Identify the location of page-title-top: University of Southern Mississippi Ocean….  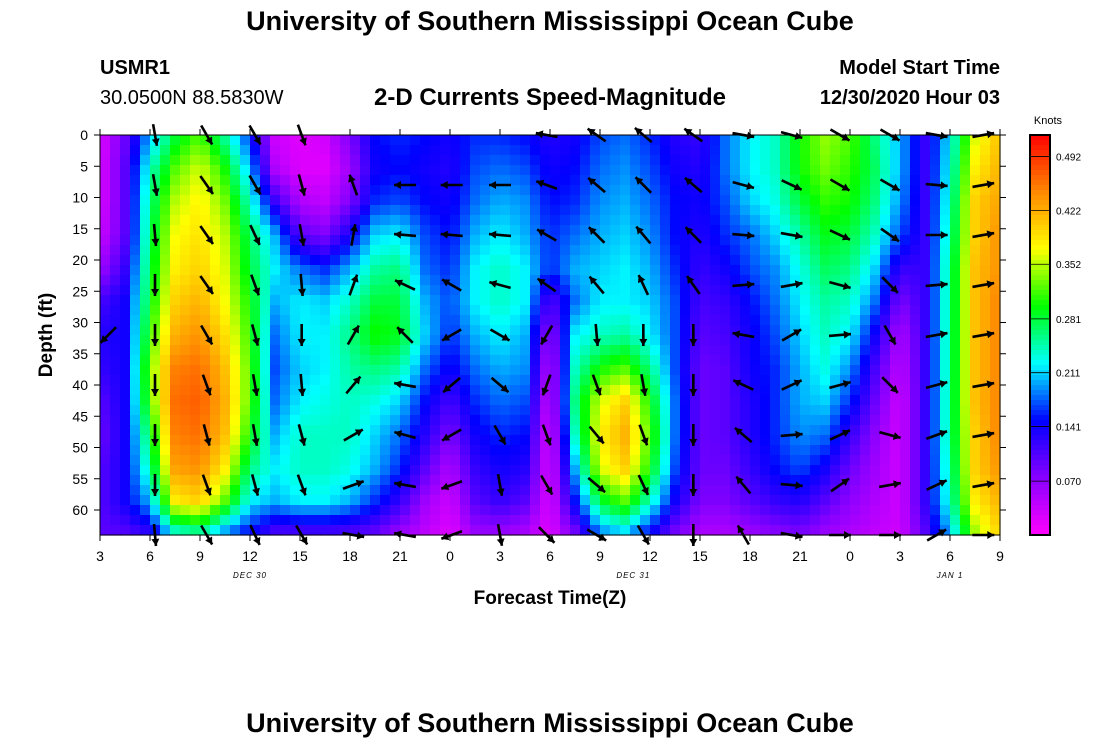
(550, 21).